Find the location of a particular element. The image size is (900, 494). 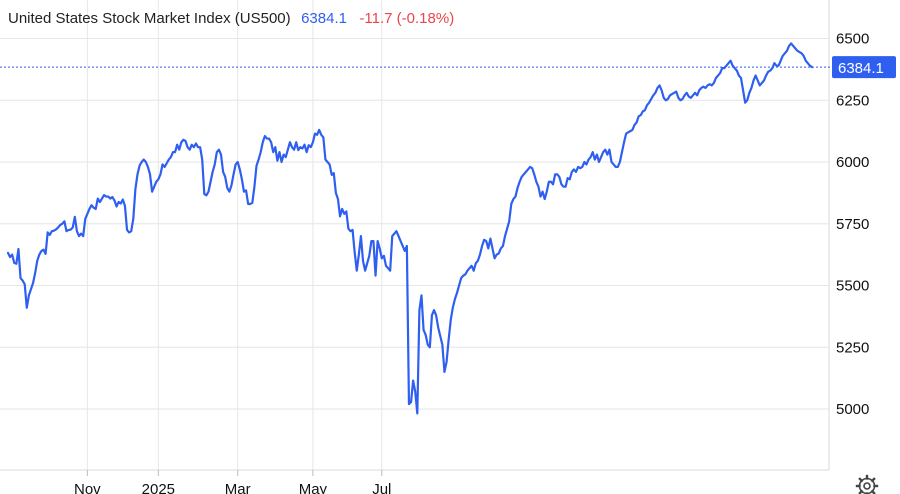

last-value-badge-label: 6384.1 is located at coordinates (861, 68).